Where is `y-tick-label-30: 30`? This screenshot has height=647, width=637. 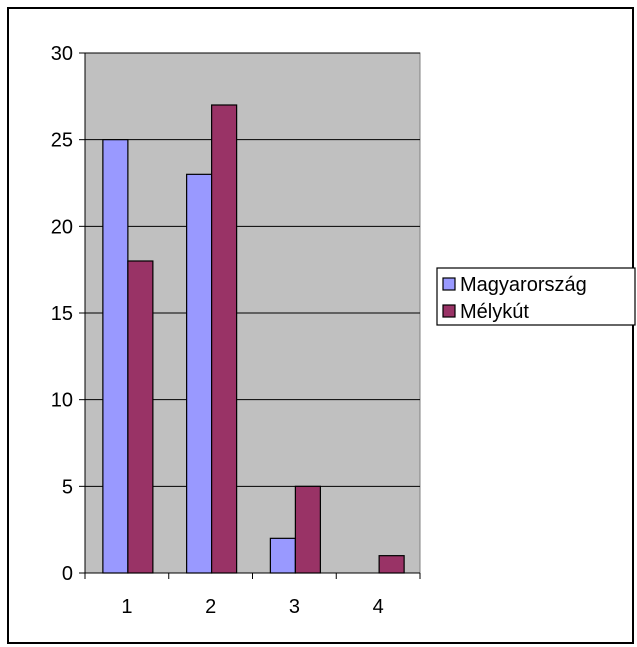 y-tick-label-30: 30 is located at coordinates (62, 54).